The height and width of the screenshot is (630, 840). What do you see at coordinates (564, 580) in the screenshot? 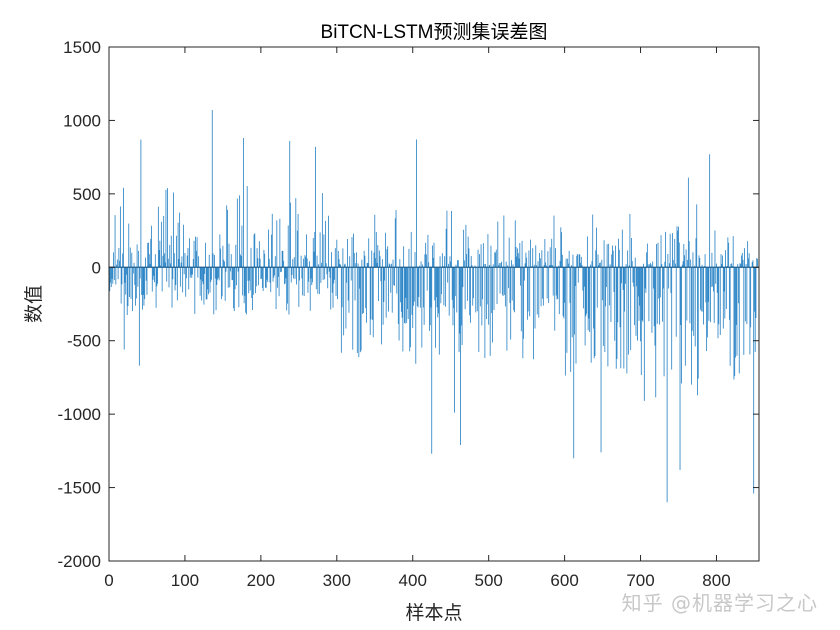
I see `x-tick-label: 600` at bounding box center [564, 580].